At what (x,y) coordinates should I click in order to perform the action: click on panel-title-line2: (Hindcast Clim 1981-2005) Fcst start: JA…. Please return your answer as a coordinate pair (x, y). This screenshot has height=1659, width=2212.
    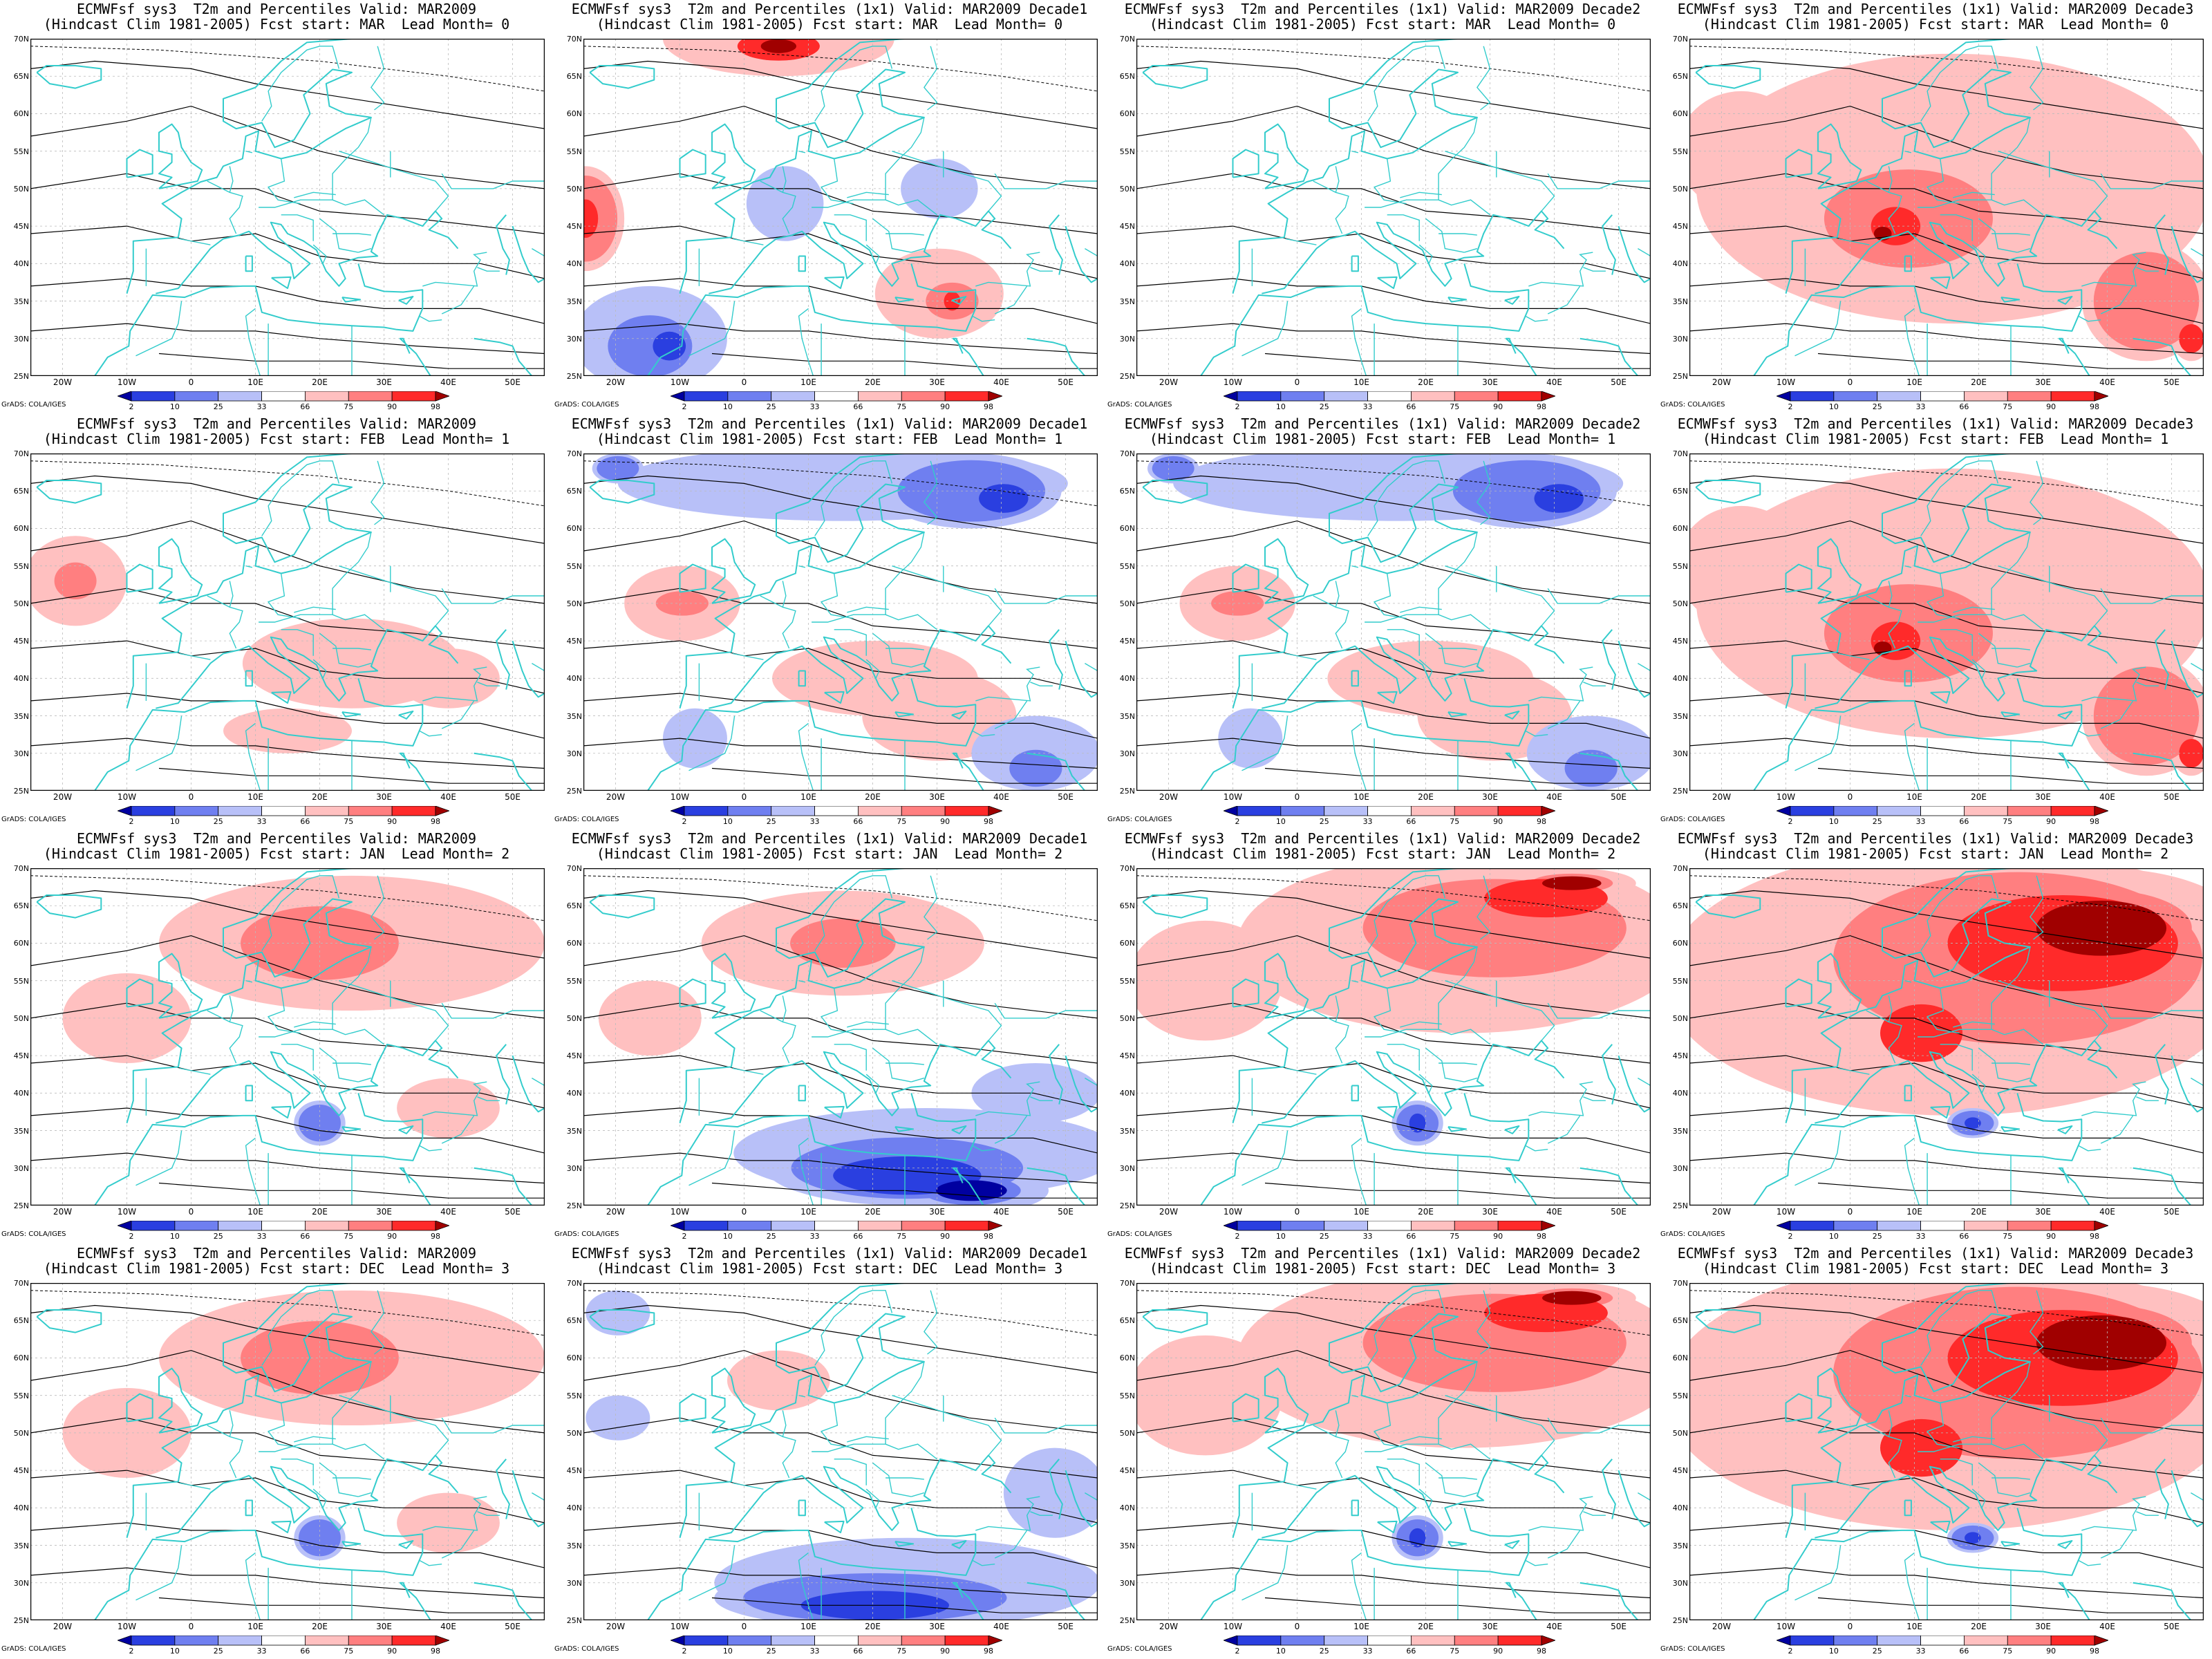
    Looking at the image, I should click on (1382, 854).